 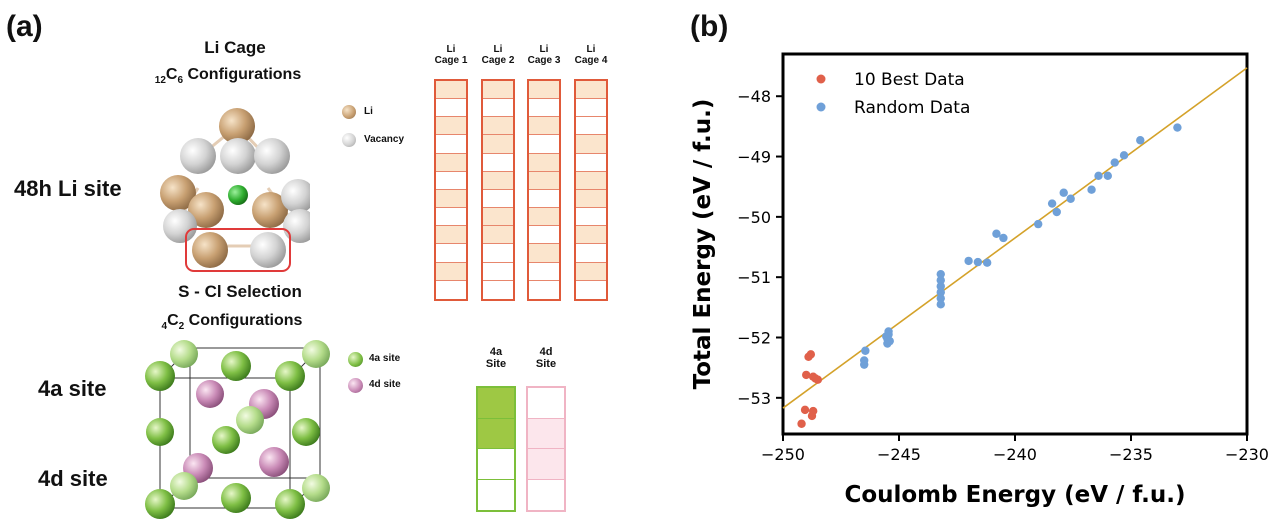 What do you see at coordinates (355, 385) in the screenshot?
I see `4d-legend-icon` at bounding box center [355, 385].